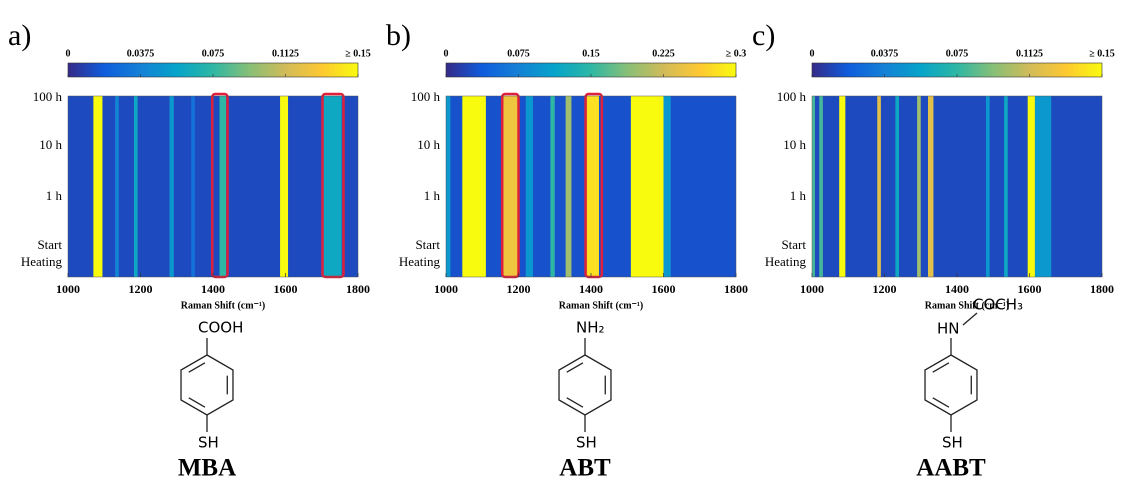  What do you see at coordinates (970, 319) in the screenshot?
I see `bond` at bounding box center [970, 319].